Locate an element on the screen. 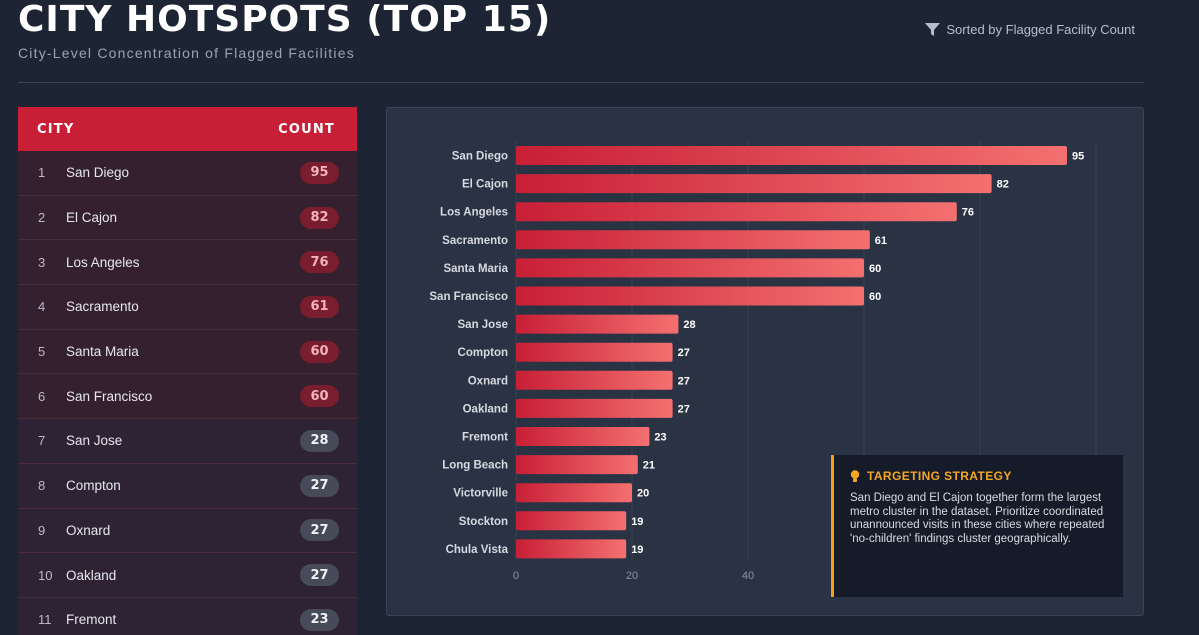 Image resolution: width=1199 pixels, height=635 pixels. row-rank: 5 is located at coordinates (42, 352).